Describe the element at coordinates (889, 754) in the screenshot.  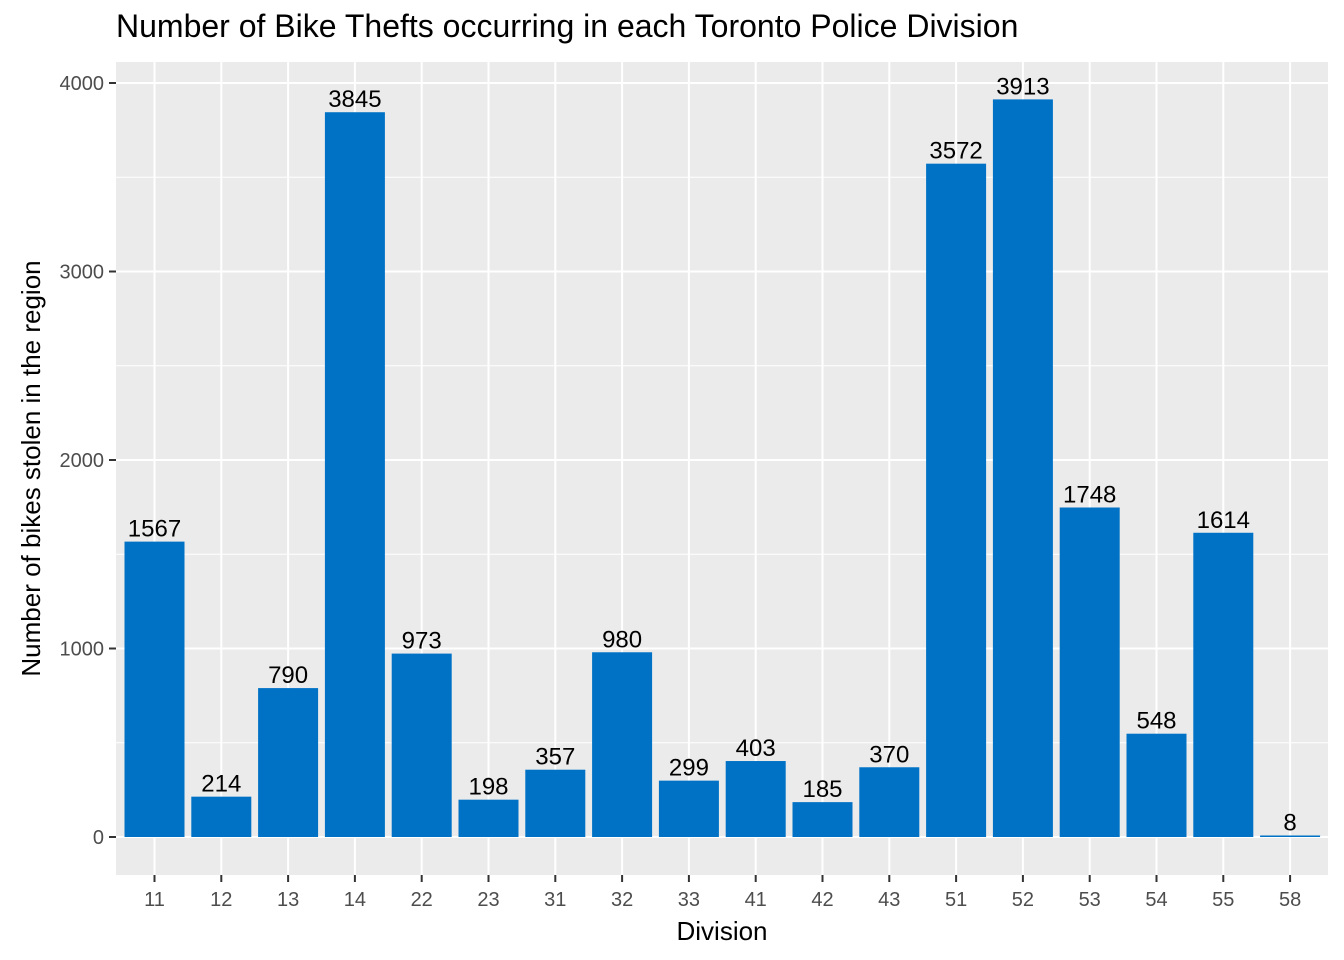
I see `bar-value-label: 370` at that location.